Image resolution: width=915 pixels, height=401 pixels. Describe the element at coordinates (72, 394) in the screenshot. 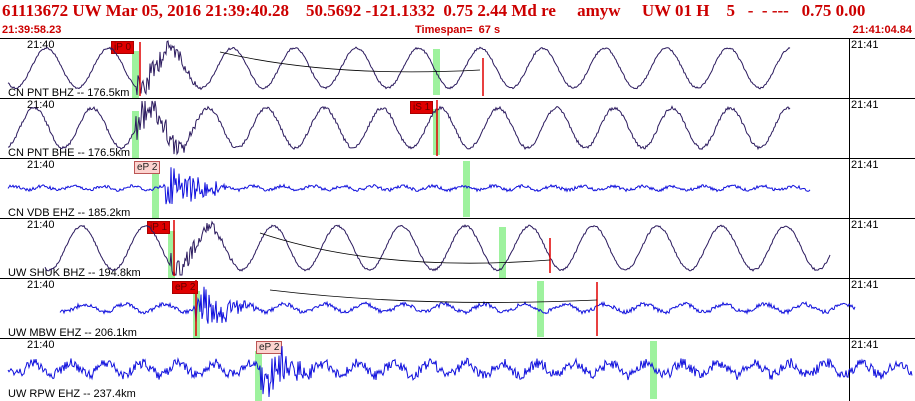

I see `station-label: UW RPW EHZ -- 237.4km` at that location.